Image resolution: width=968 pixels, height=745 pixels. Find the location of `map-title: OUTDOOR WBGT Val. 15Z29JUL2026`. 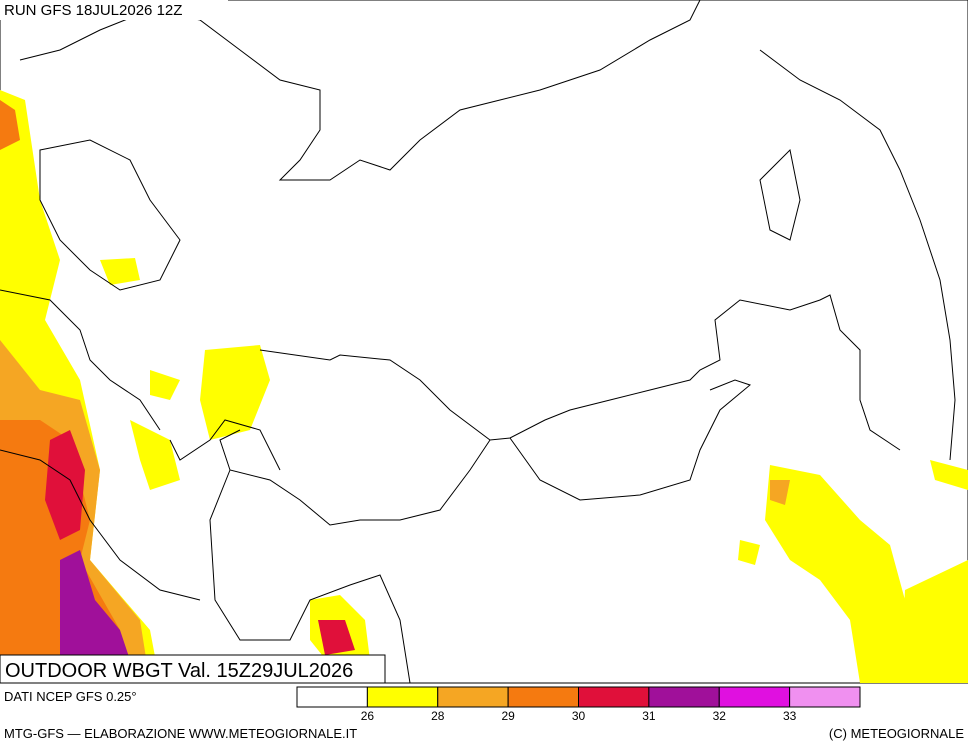

map-title: OUTDOOR WBGT Val. 15Z29JUL2026 is located at coordinates (179, 671).